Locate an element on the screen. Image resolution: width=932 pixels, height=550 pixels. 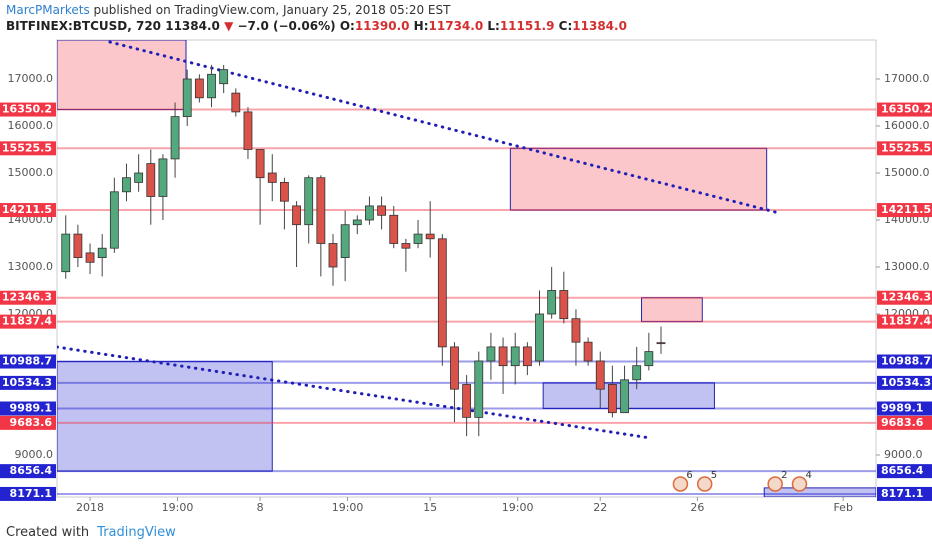
author: MarcPMarkets is located at coordinates (48, 10).